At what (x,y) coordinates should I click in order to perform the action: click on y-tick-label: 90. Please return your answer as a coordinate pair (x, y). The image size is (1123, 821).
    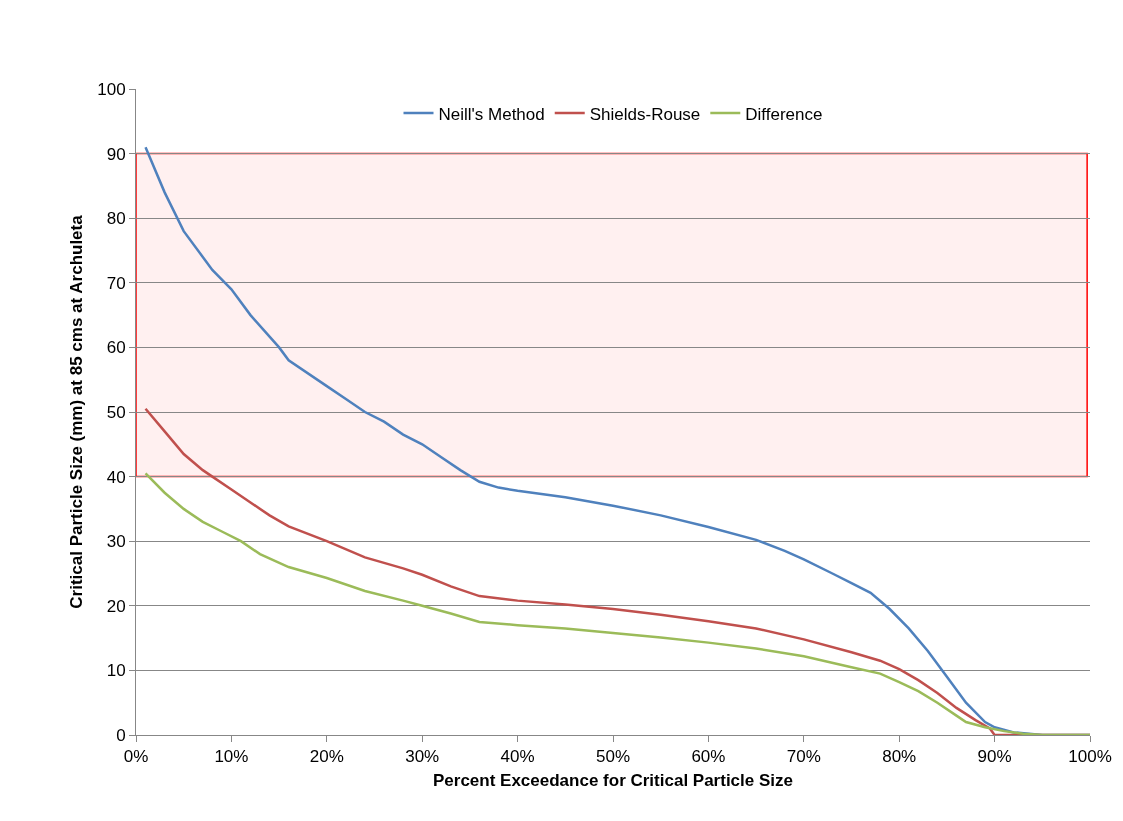
    Looking at the image, I should click on (116, 154).